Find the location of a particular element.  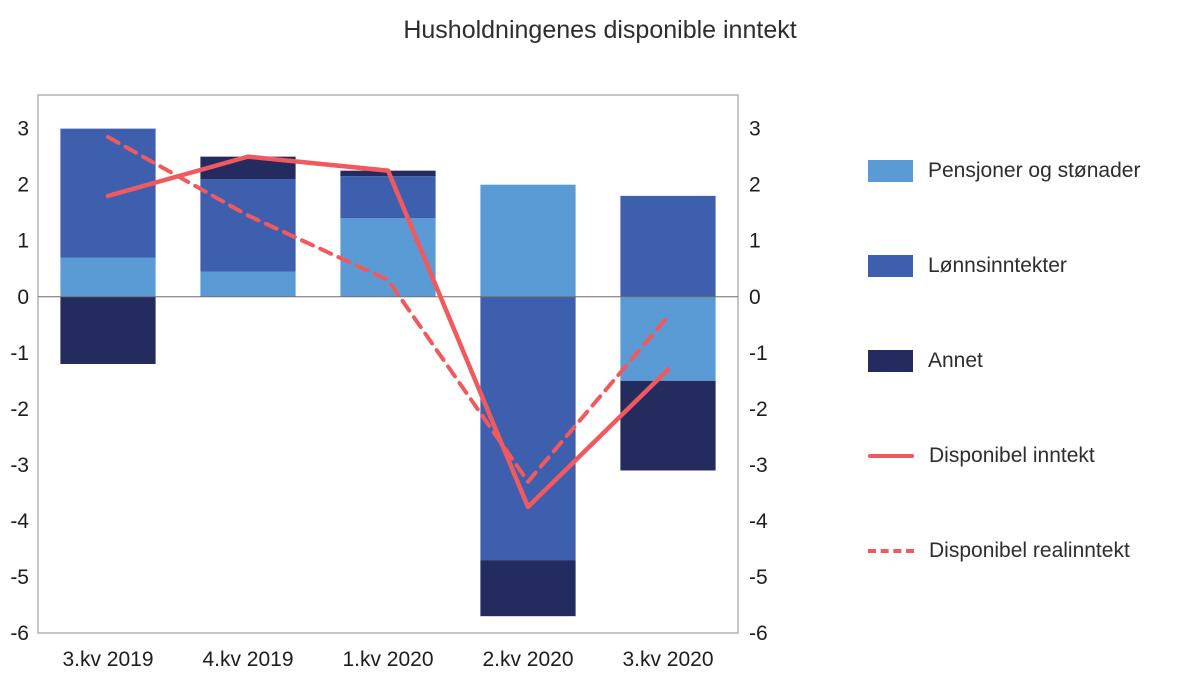

legend-label-disponibel-realinntekt: Disponibel realinntekt is located at coordinates (1029, 550).